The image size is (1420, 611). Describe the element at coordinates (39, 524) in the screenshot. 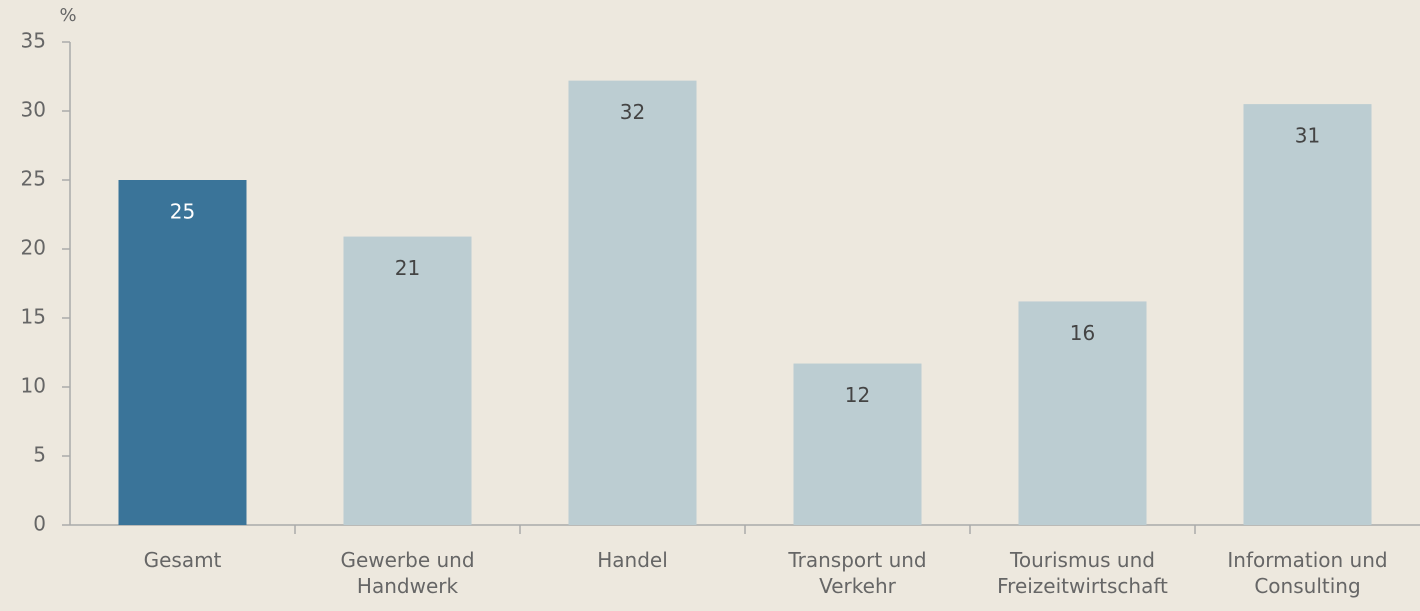

I see `y-tick-label: 0` at that location.